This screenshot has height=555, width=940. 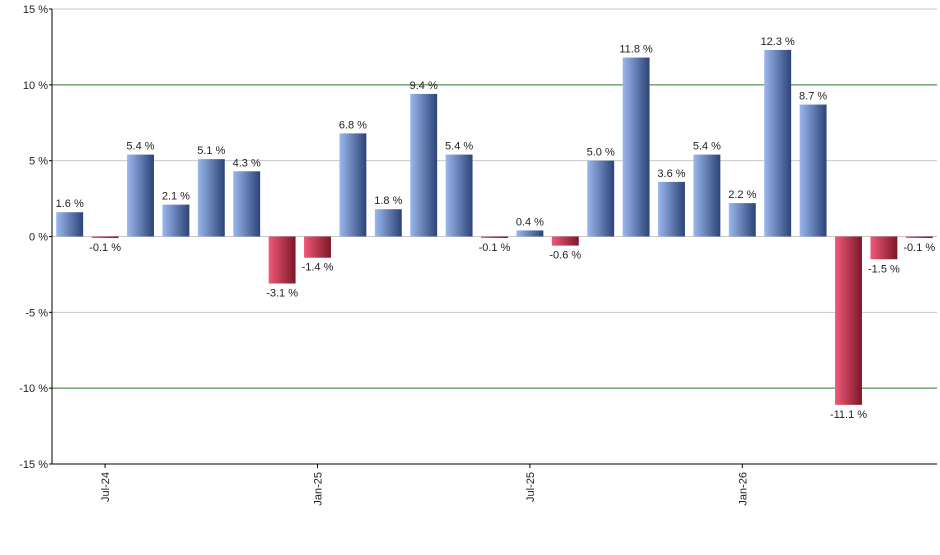 I want to click on y-tick-label: -10 %, so click(x=33, y=389).